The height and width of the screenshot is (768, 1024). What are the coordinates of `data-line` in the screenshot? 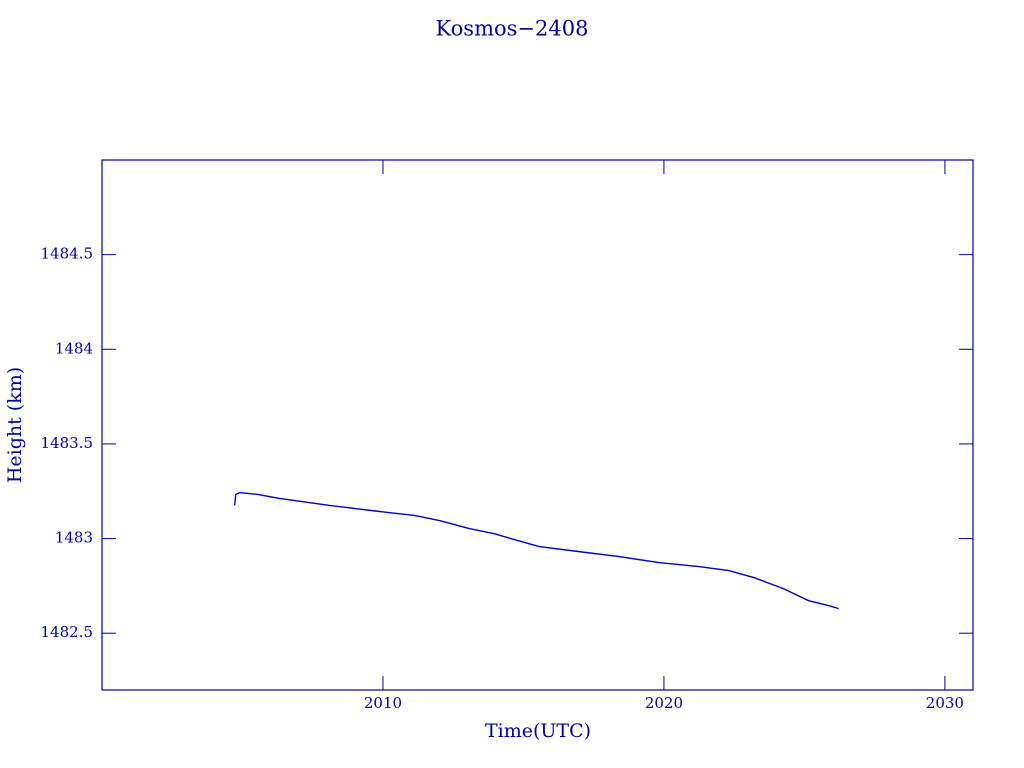 It's located at (536, 550).